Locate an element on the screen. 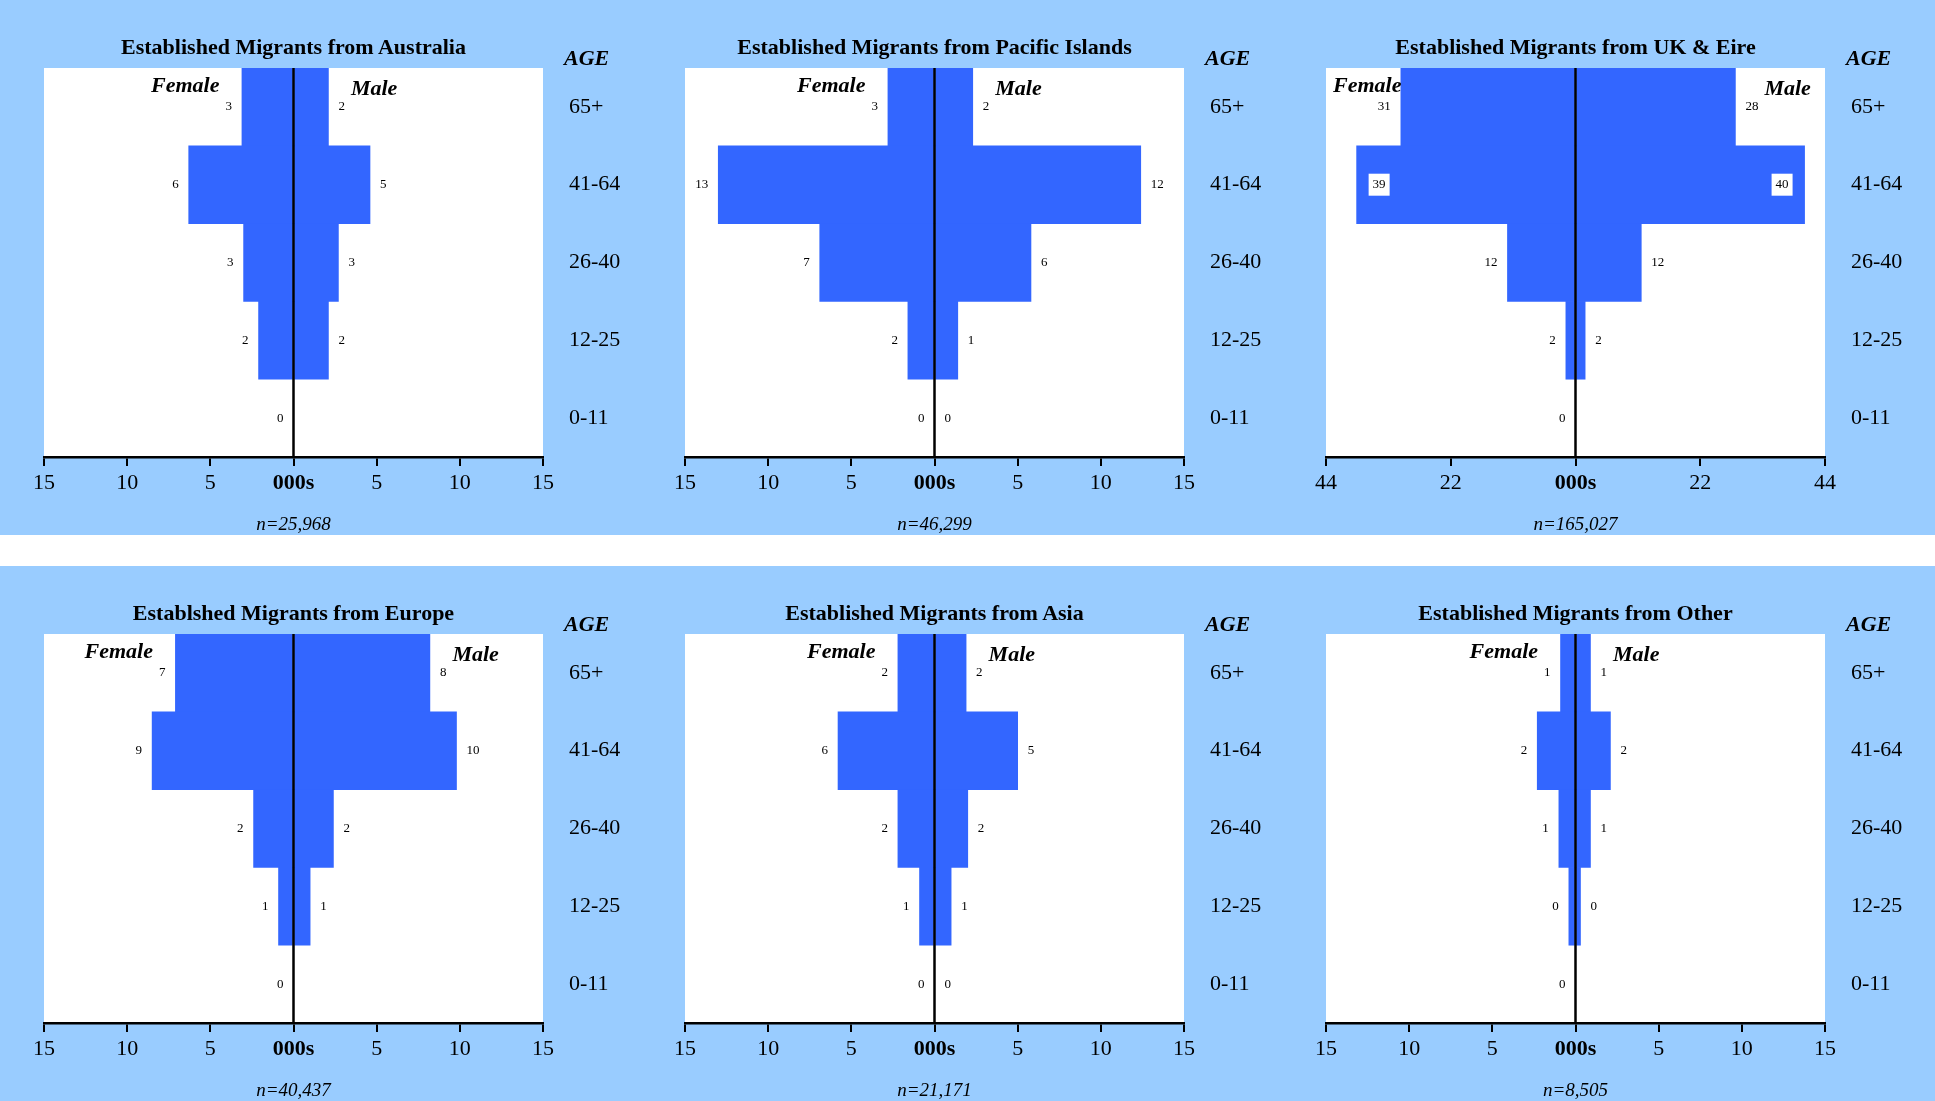 The height and width of the screenshot is (1101, 1935). data-label: 40 is located at coordinates (1782, 184).